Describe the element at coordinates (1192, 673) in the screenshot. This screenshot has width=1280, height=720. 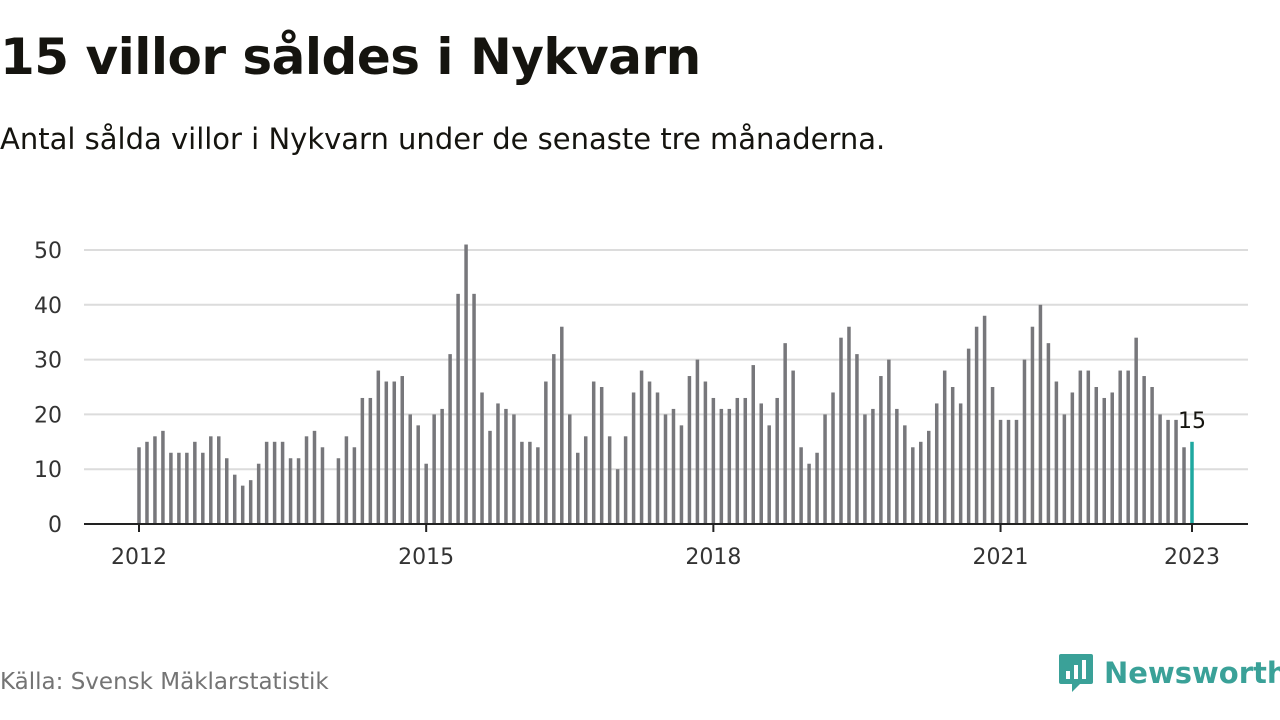
I see `brand-name: Newsworthy` at that location.